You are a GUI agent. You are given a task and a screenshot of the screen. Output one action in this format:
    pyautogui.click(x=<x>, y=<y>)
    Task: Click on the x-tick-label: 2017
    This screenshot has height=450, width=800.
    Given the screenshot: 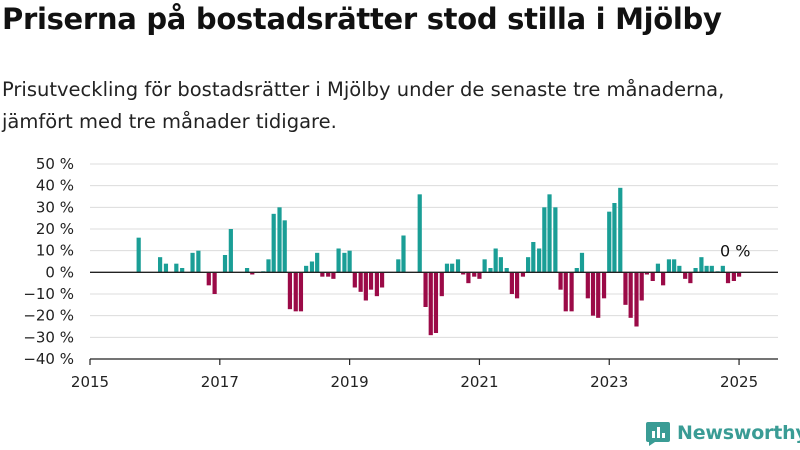 What is the action you would take?
    pyautogui.click(x=220, y=382)
    